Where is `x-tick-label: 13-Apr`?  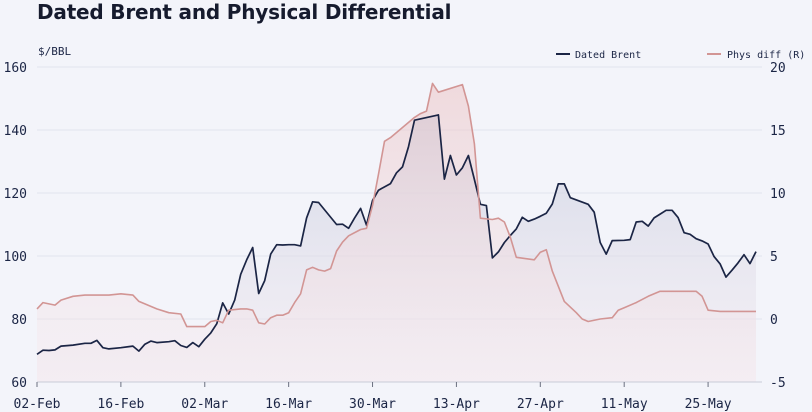 x-tick-label: 13-Apr is located at coordinates (456, 404).